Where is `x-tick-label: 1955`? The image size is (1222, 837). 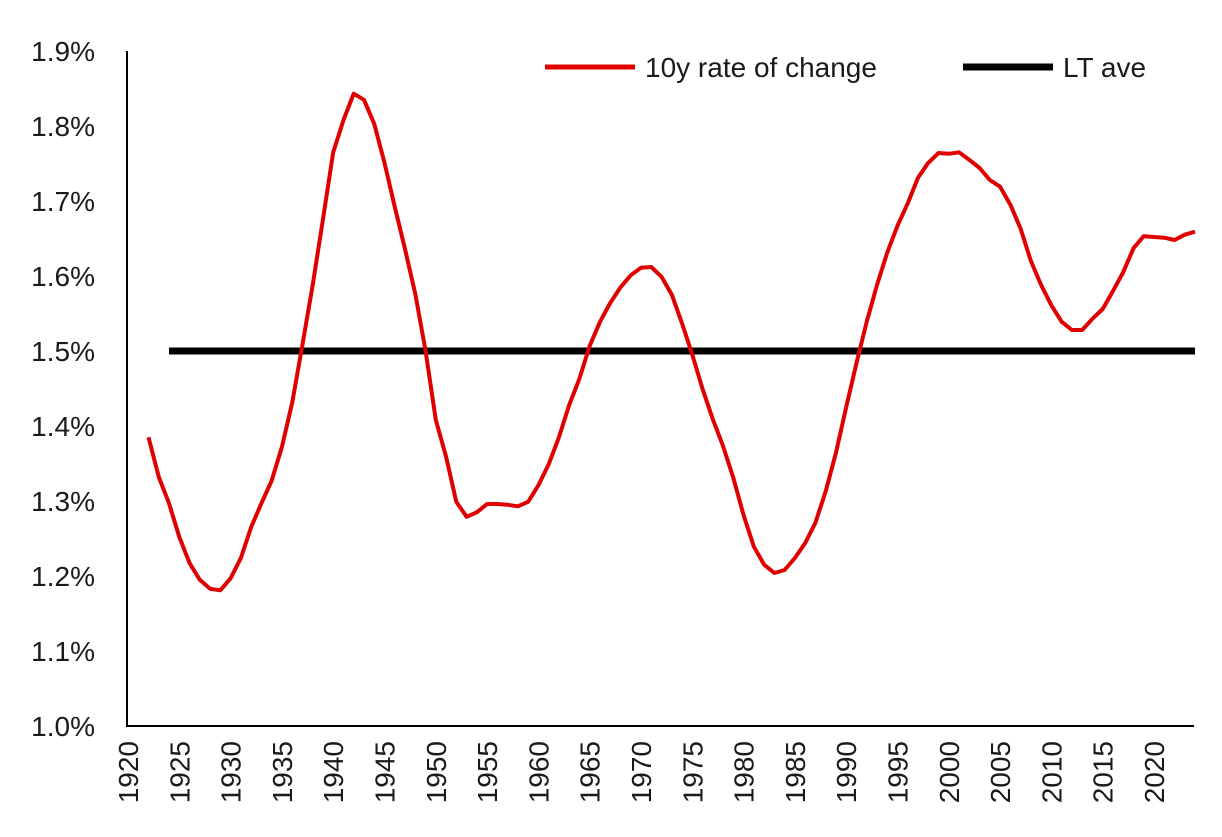 x-tick-label: 1955 is located at coordinates (487, 772).